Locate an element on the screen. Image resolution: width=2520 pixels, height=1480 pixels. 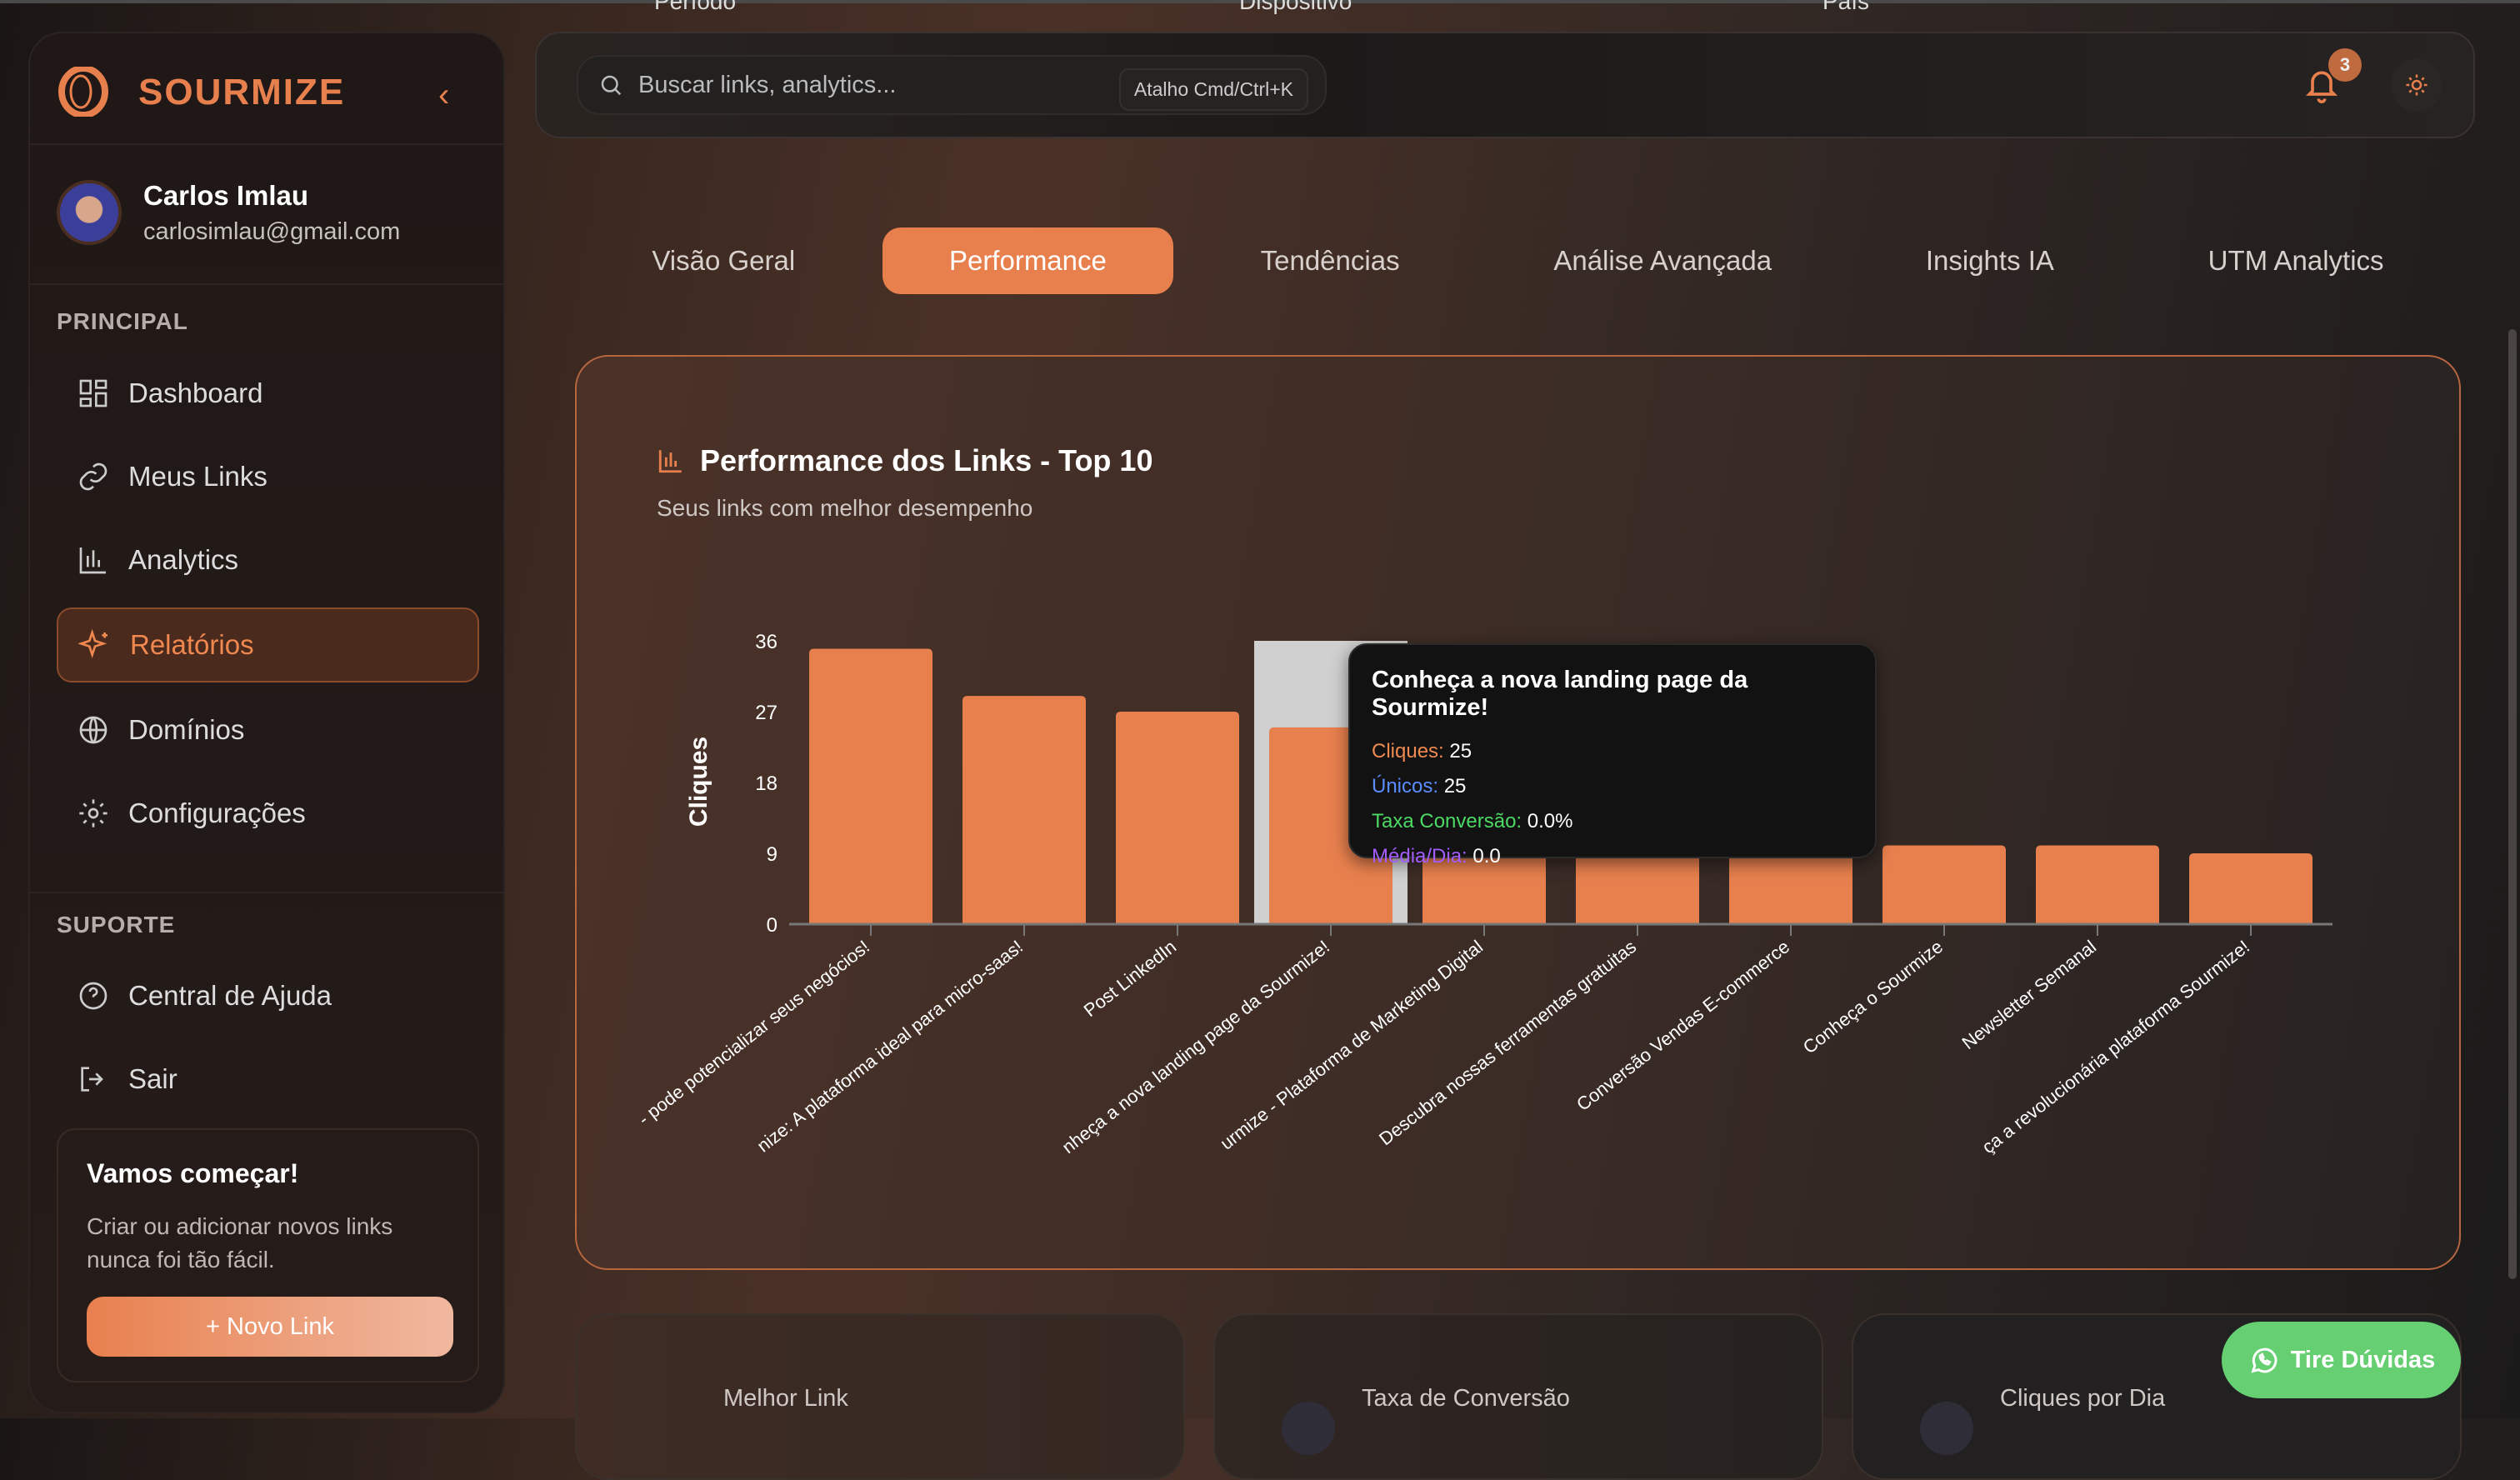
tooltip-label: Cliques: is located at coordinates (1408, 751).